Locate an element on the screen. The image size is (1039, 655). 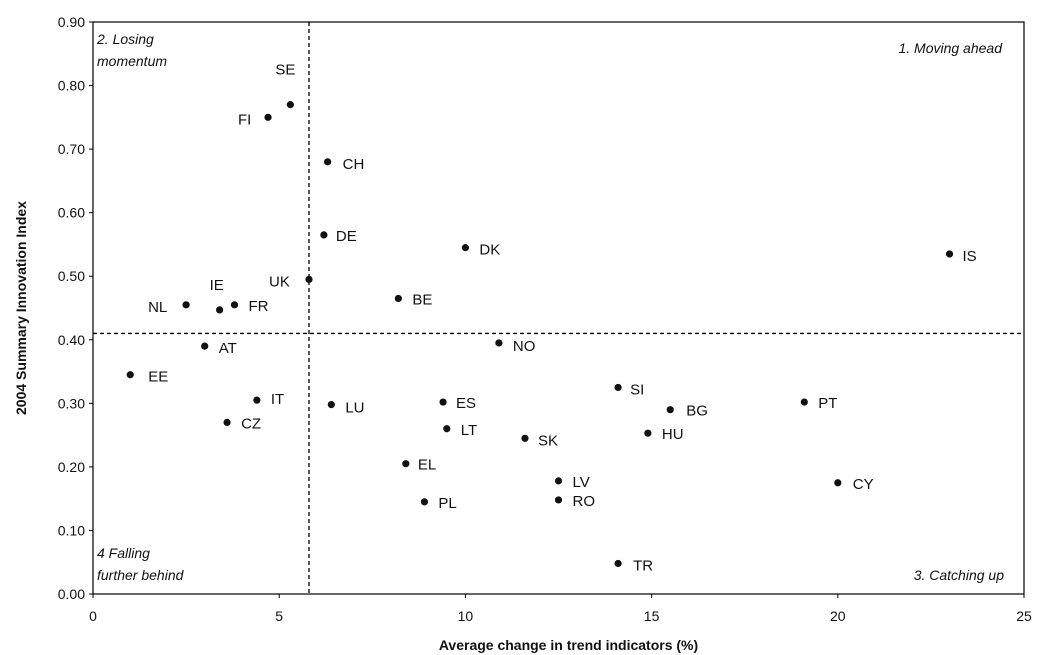
data-point-ch: CH is located at coordinates (344, 164).